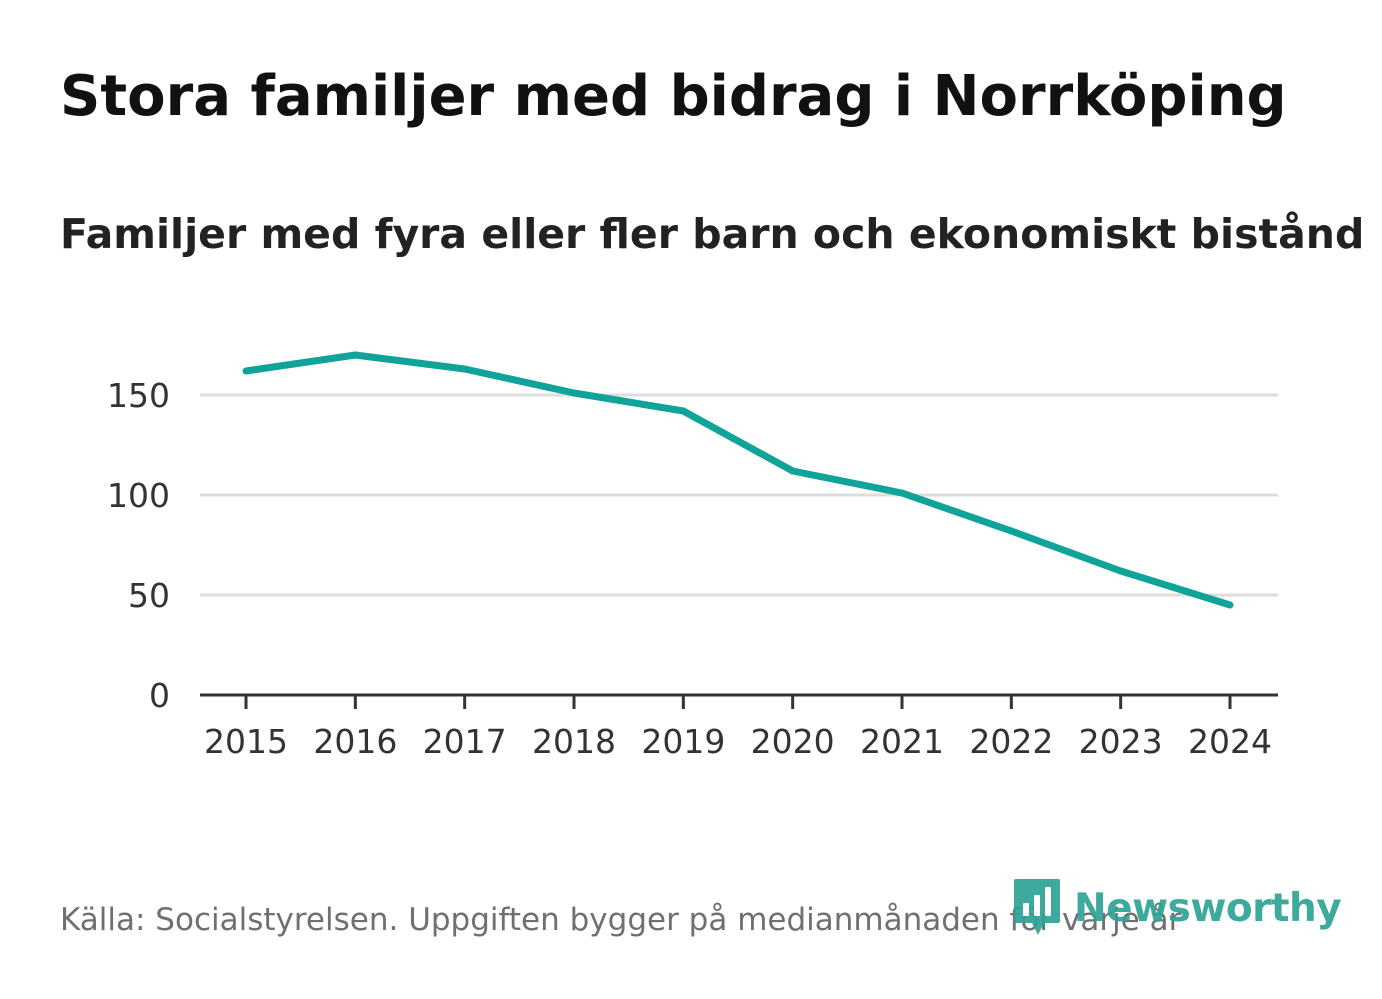 The width and height of the screenshot is (1382, 999). Describe the element at coordinates (1011, 741) in the screenshot. I see `x-tick-label-2022: 2022` at that location.